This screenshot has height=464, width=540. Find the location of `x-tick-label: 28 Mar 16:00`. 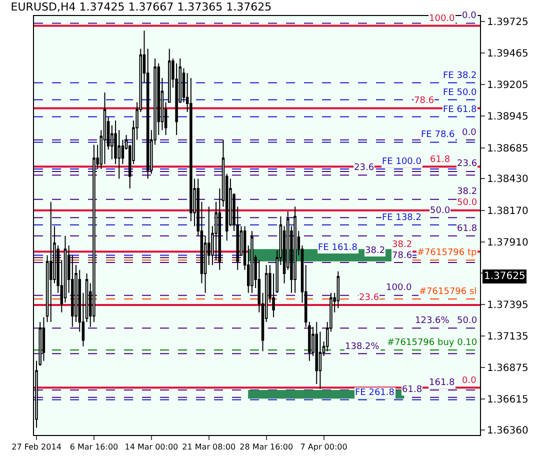

x-tick-label: 28 Mar 16:00 is located at coordinates (267, 447).